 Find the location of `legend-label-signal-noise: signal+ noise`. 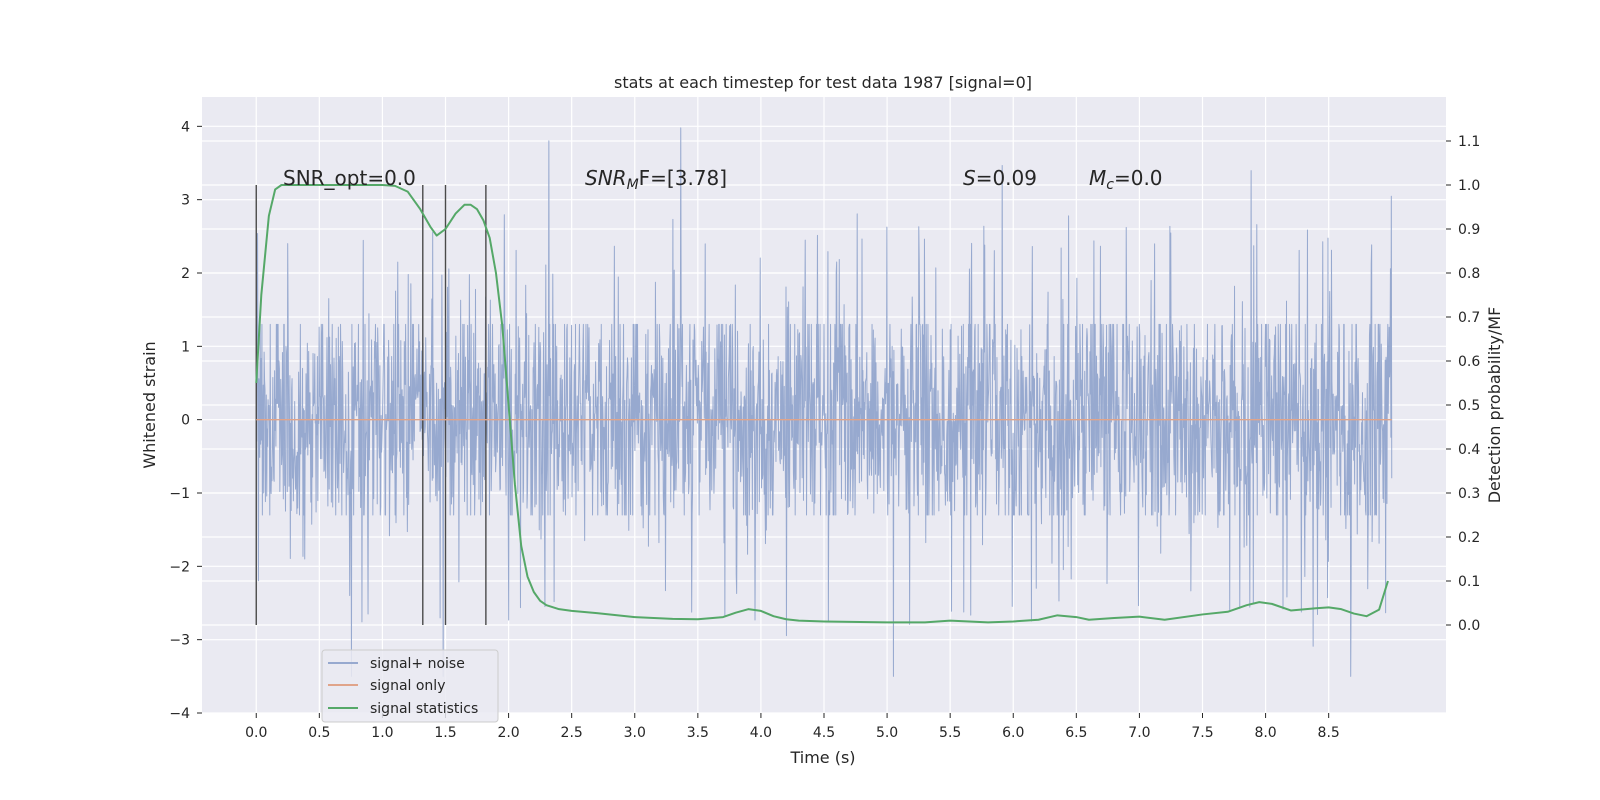

legend-label-signal-noise: signal+ noise is located at coordinates (417, 664).